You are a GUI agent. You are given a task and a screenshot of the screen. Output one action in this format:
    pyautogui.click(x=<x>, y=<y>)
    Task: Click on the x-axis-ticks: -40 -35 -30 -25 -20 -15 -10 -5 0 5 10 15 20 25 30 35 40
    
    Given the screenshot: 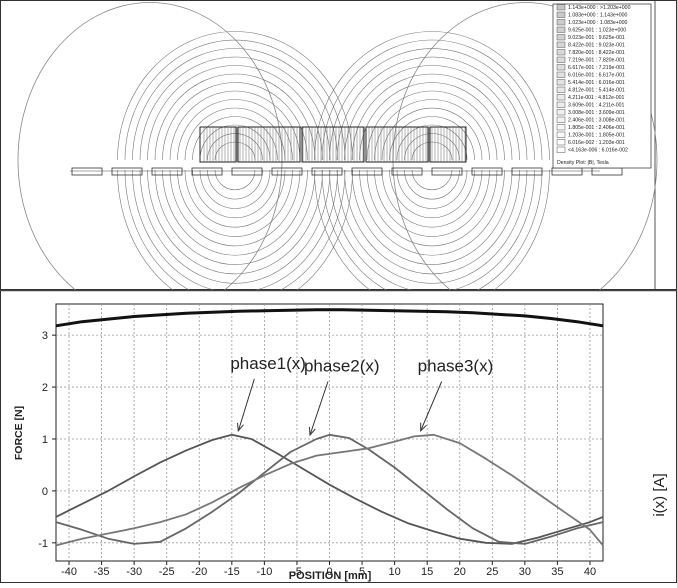 What is the action you would take?
    pyautogui.click(x=328, y=569)
    